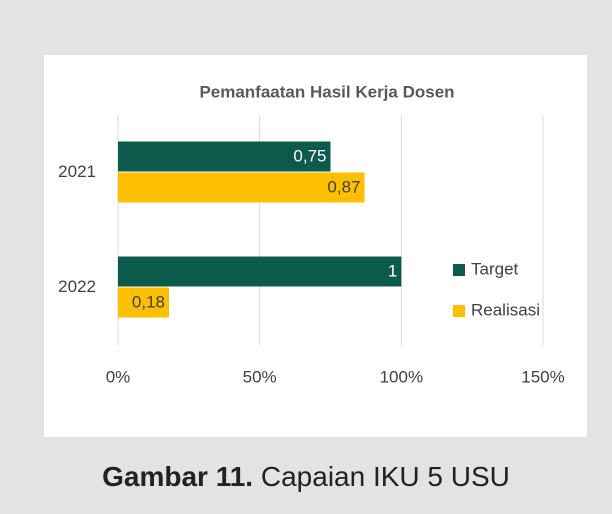 The image size is (612, 514). Describe the element at coordinates (148, 301) in the screenshot. I see `data-label: 0,18` at that location.